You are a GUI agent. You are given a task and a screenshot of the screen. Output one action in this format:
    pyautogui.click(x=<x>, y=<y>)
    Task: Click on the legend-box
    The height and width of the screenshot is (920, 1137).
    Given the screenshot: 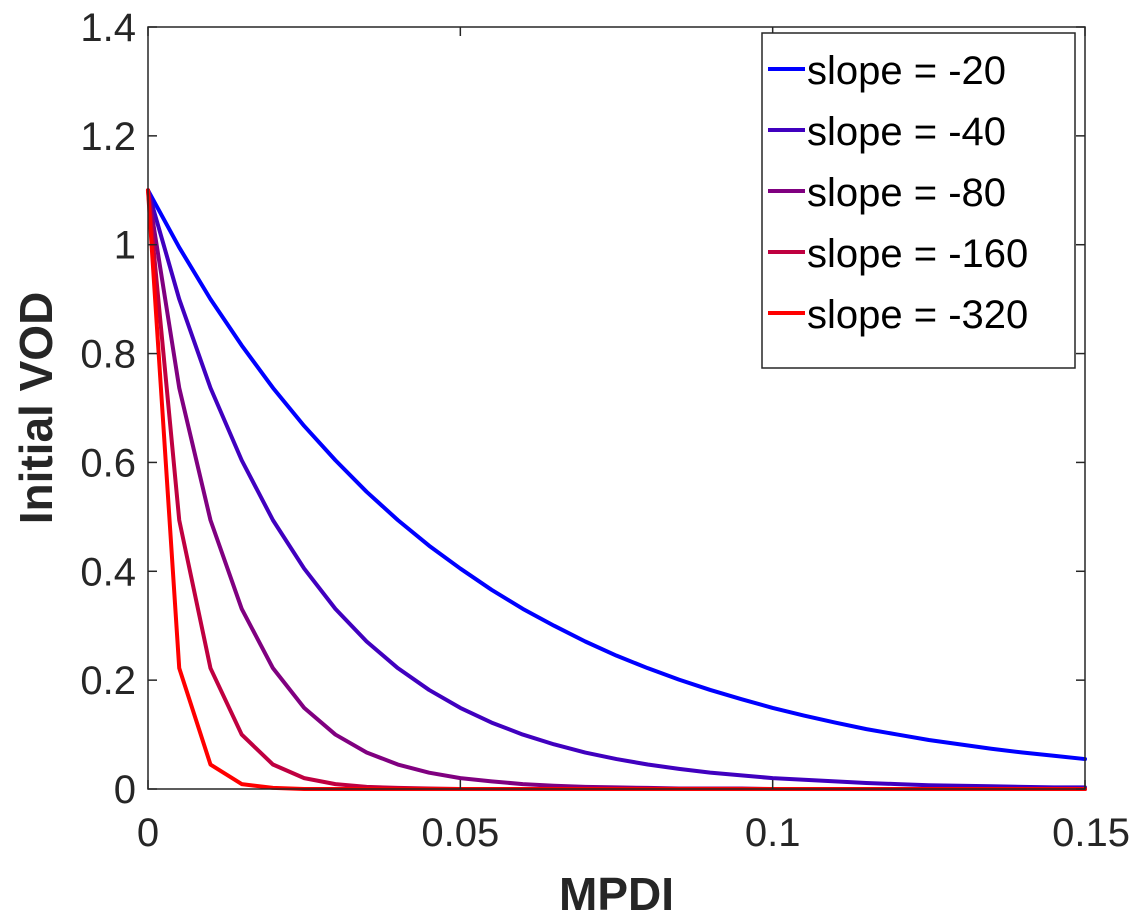 What is the action you would take?
    pyautogui.click(x=918, y=200)
    